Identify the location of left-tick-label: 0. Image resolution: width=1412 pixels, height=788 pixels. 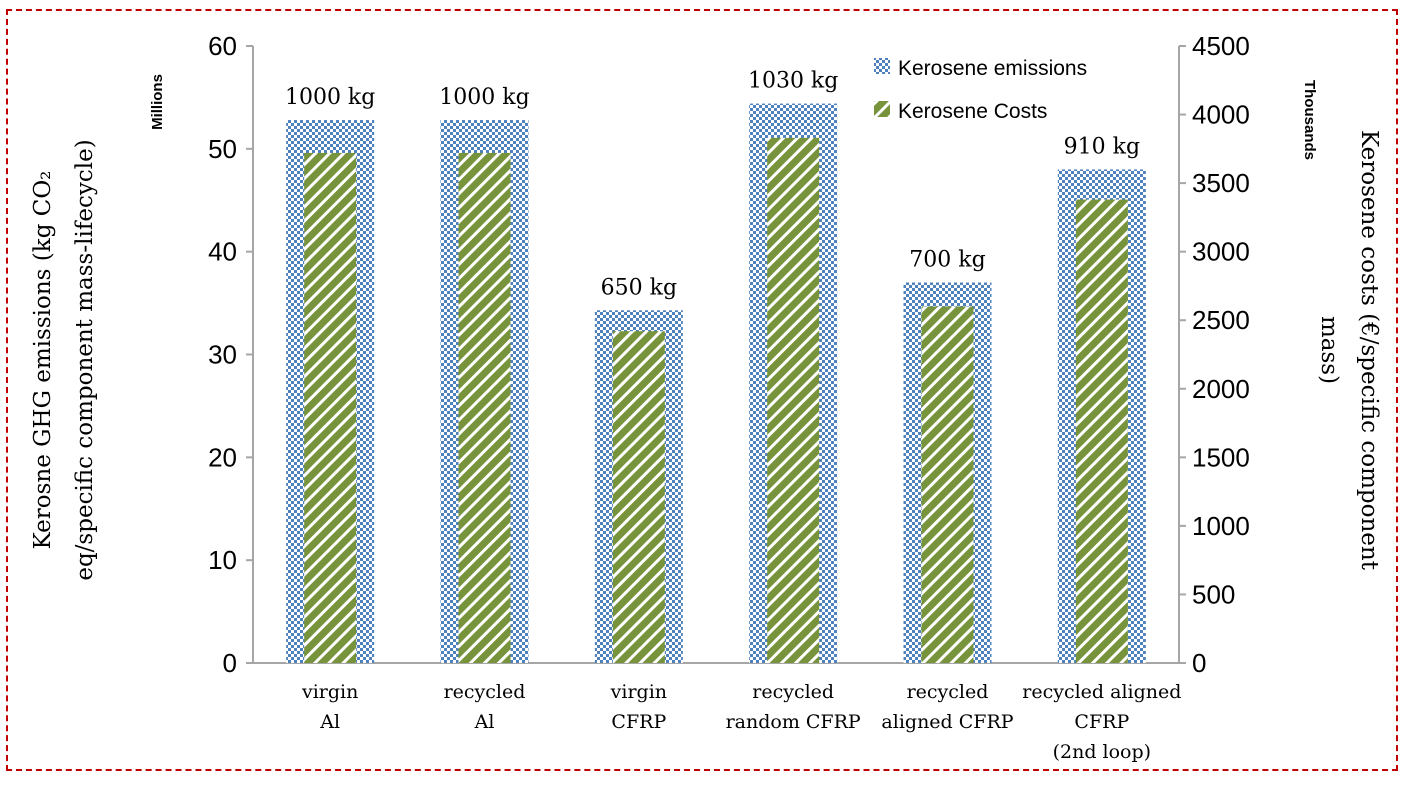
(230, 663).